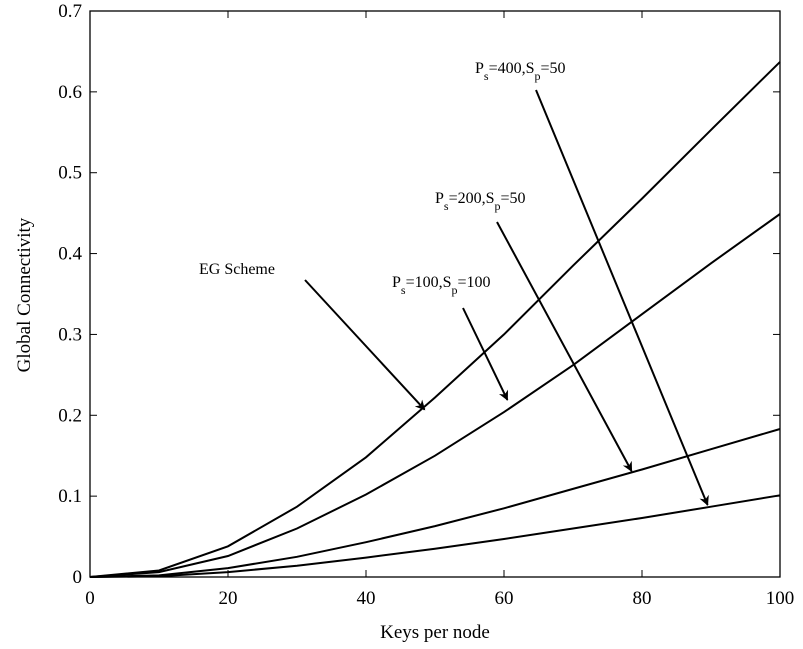  What do you see at coordinates (520, 71) in the screenshot?
I see `annotation-ps400-sp50: Ps=400,Sp=50` at bounding box center [520, 71].